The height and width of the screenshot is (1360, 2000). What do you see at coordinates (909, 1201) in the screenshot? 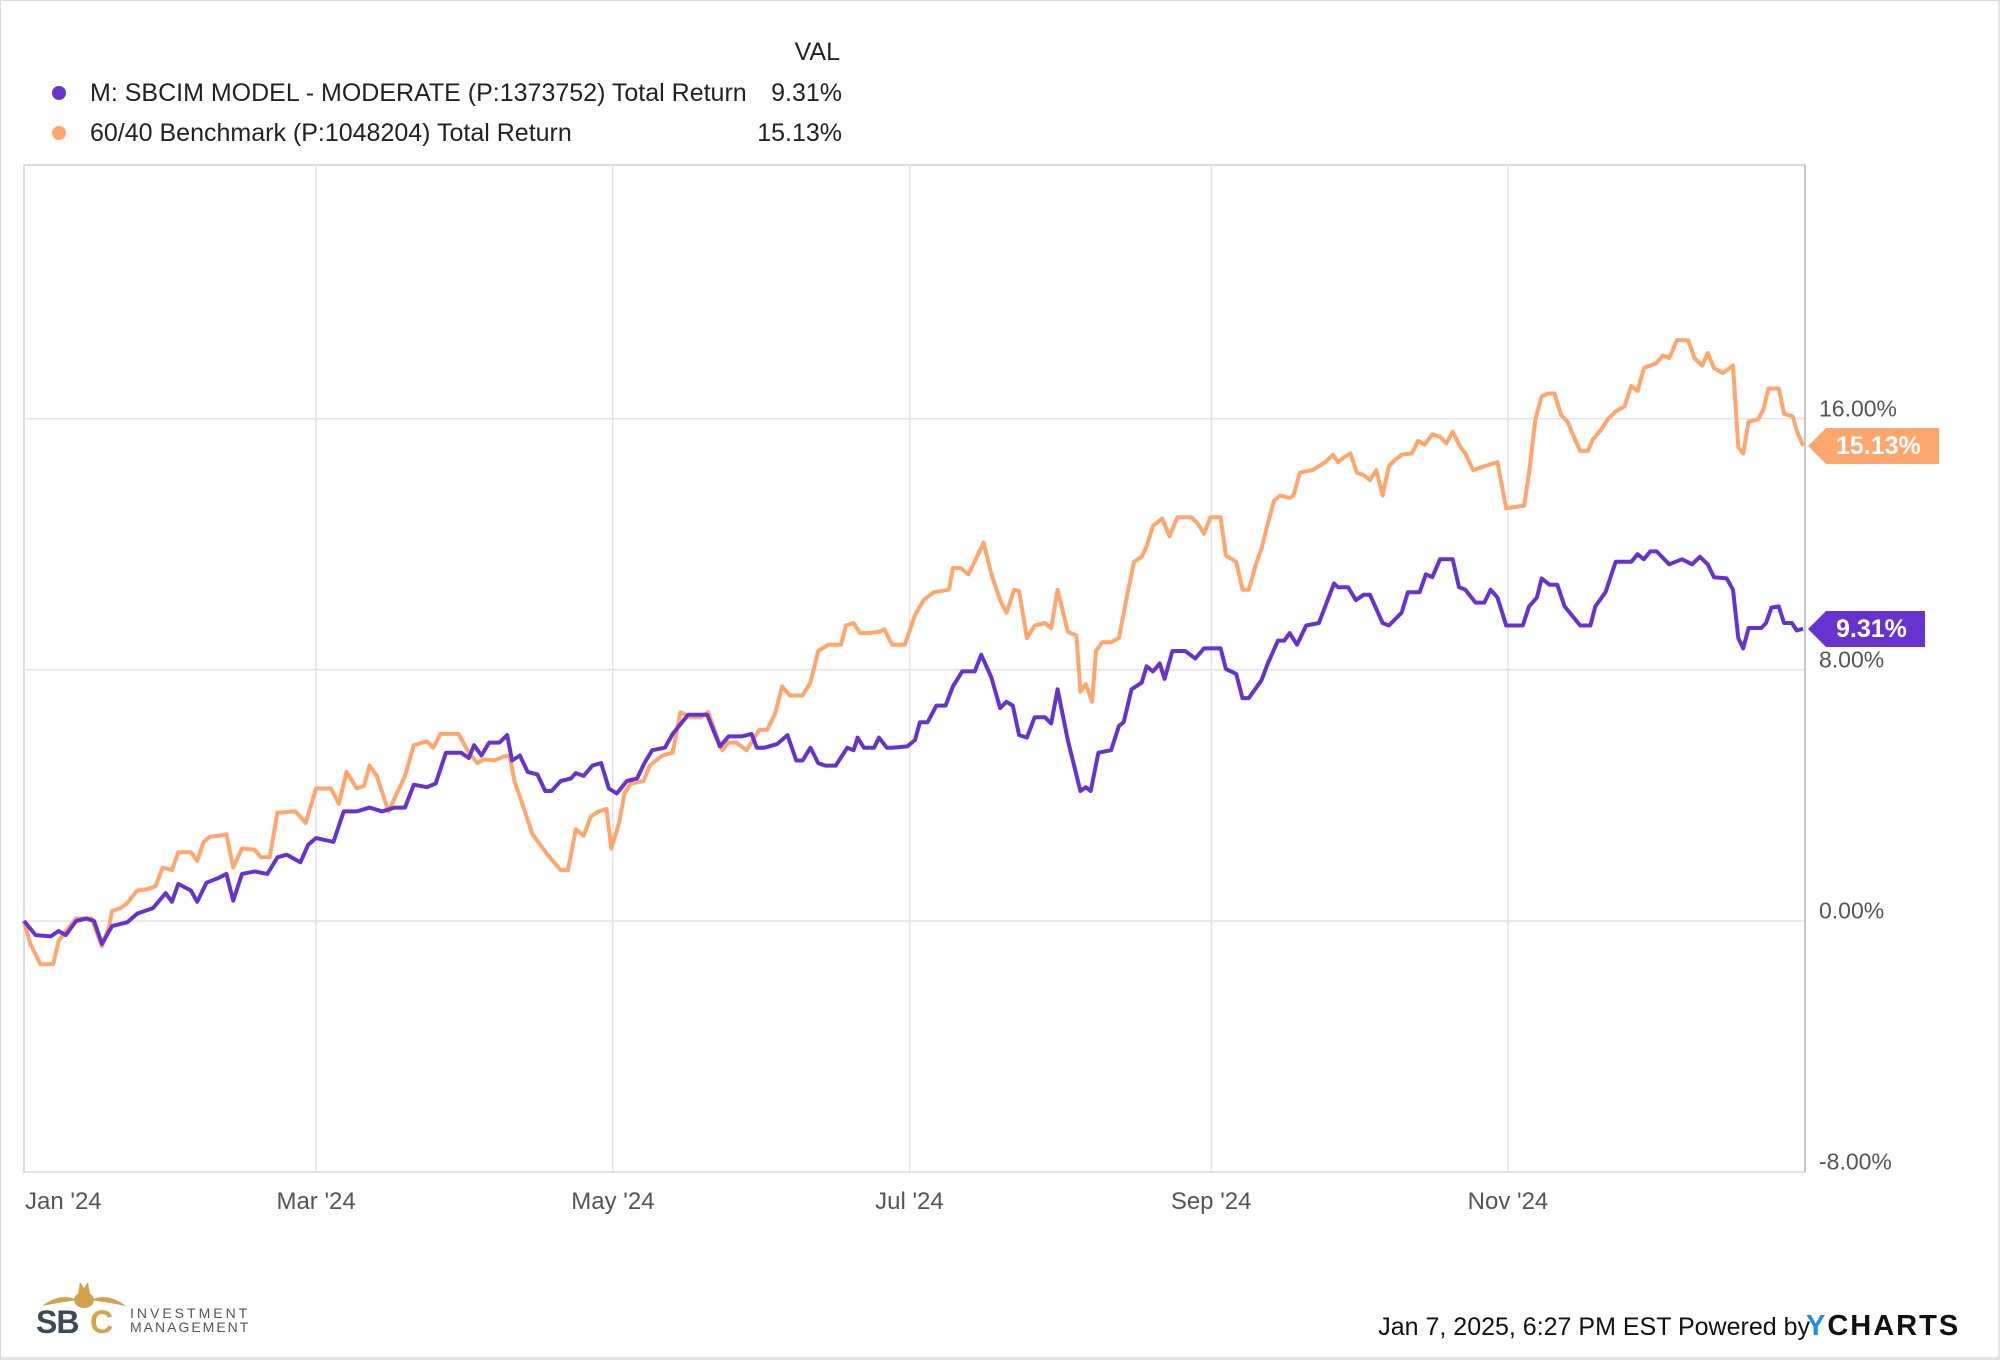
I see `x-tick-label: Jul '24` at bounding box center [909, 1201].